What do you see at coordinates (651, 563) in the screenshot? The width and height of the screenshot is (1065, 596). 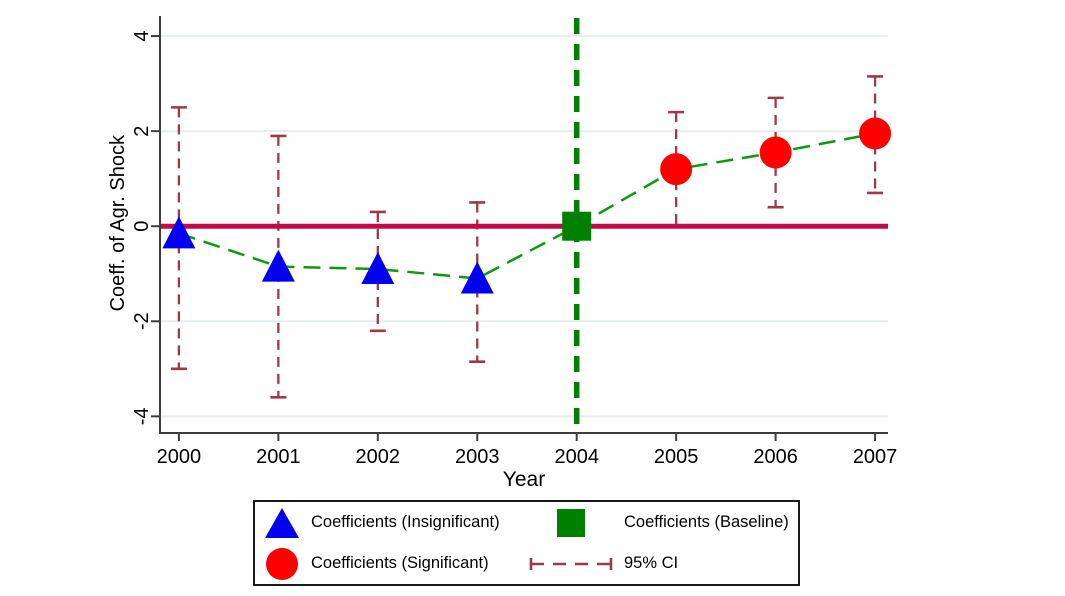 I see `legend-label-ci: 95% CI` at bounding box center [651, 563].